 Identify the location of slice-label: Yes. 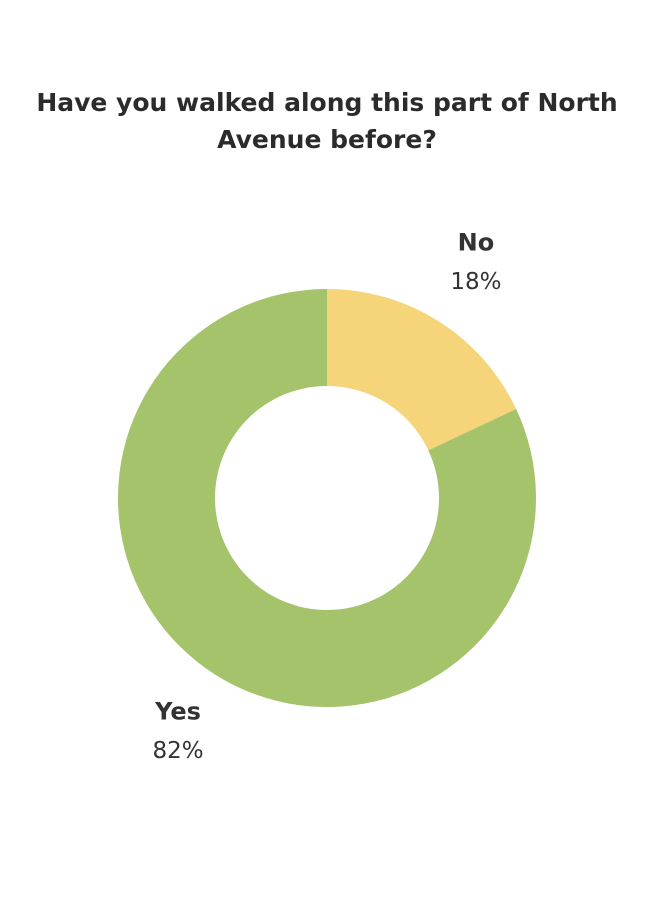
(177, 712).